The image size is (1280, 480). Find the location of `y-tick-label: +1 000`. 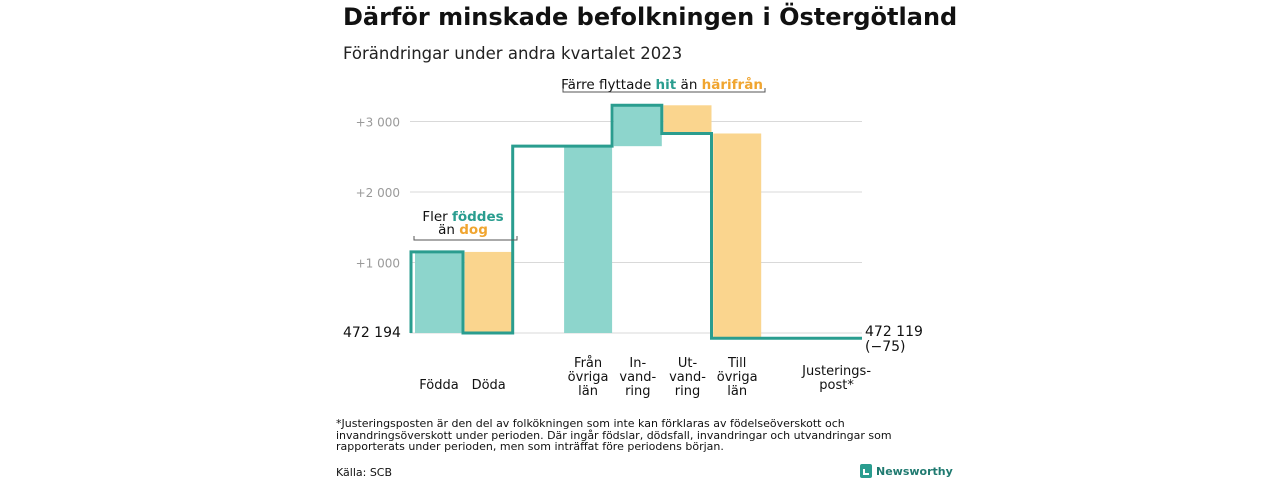

y-tick-label: +1 000 is located at coordinates (378, 264).